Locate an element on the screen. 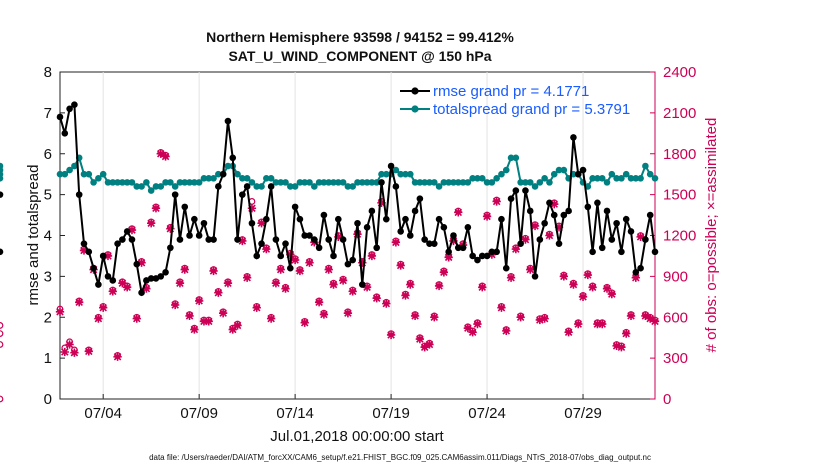 Image resolution: width=830 pixels, height=470 pixels. totalspread-series is located at coordinates (329, 174).